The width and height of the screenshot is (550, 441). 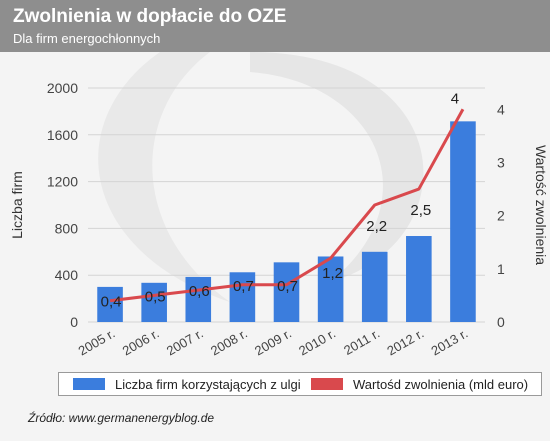 I want to click on y-axis-title: Liczba firm, so click(x=17, y=205).